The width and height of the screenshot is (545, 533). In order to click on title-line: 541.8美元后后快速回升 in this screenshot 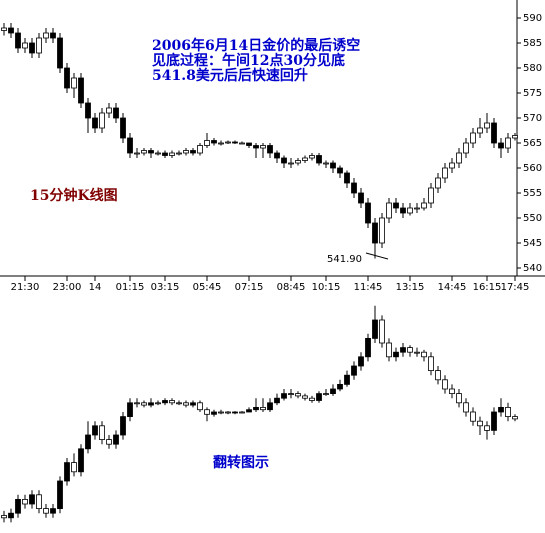, I will do `click(230, 75)`.